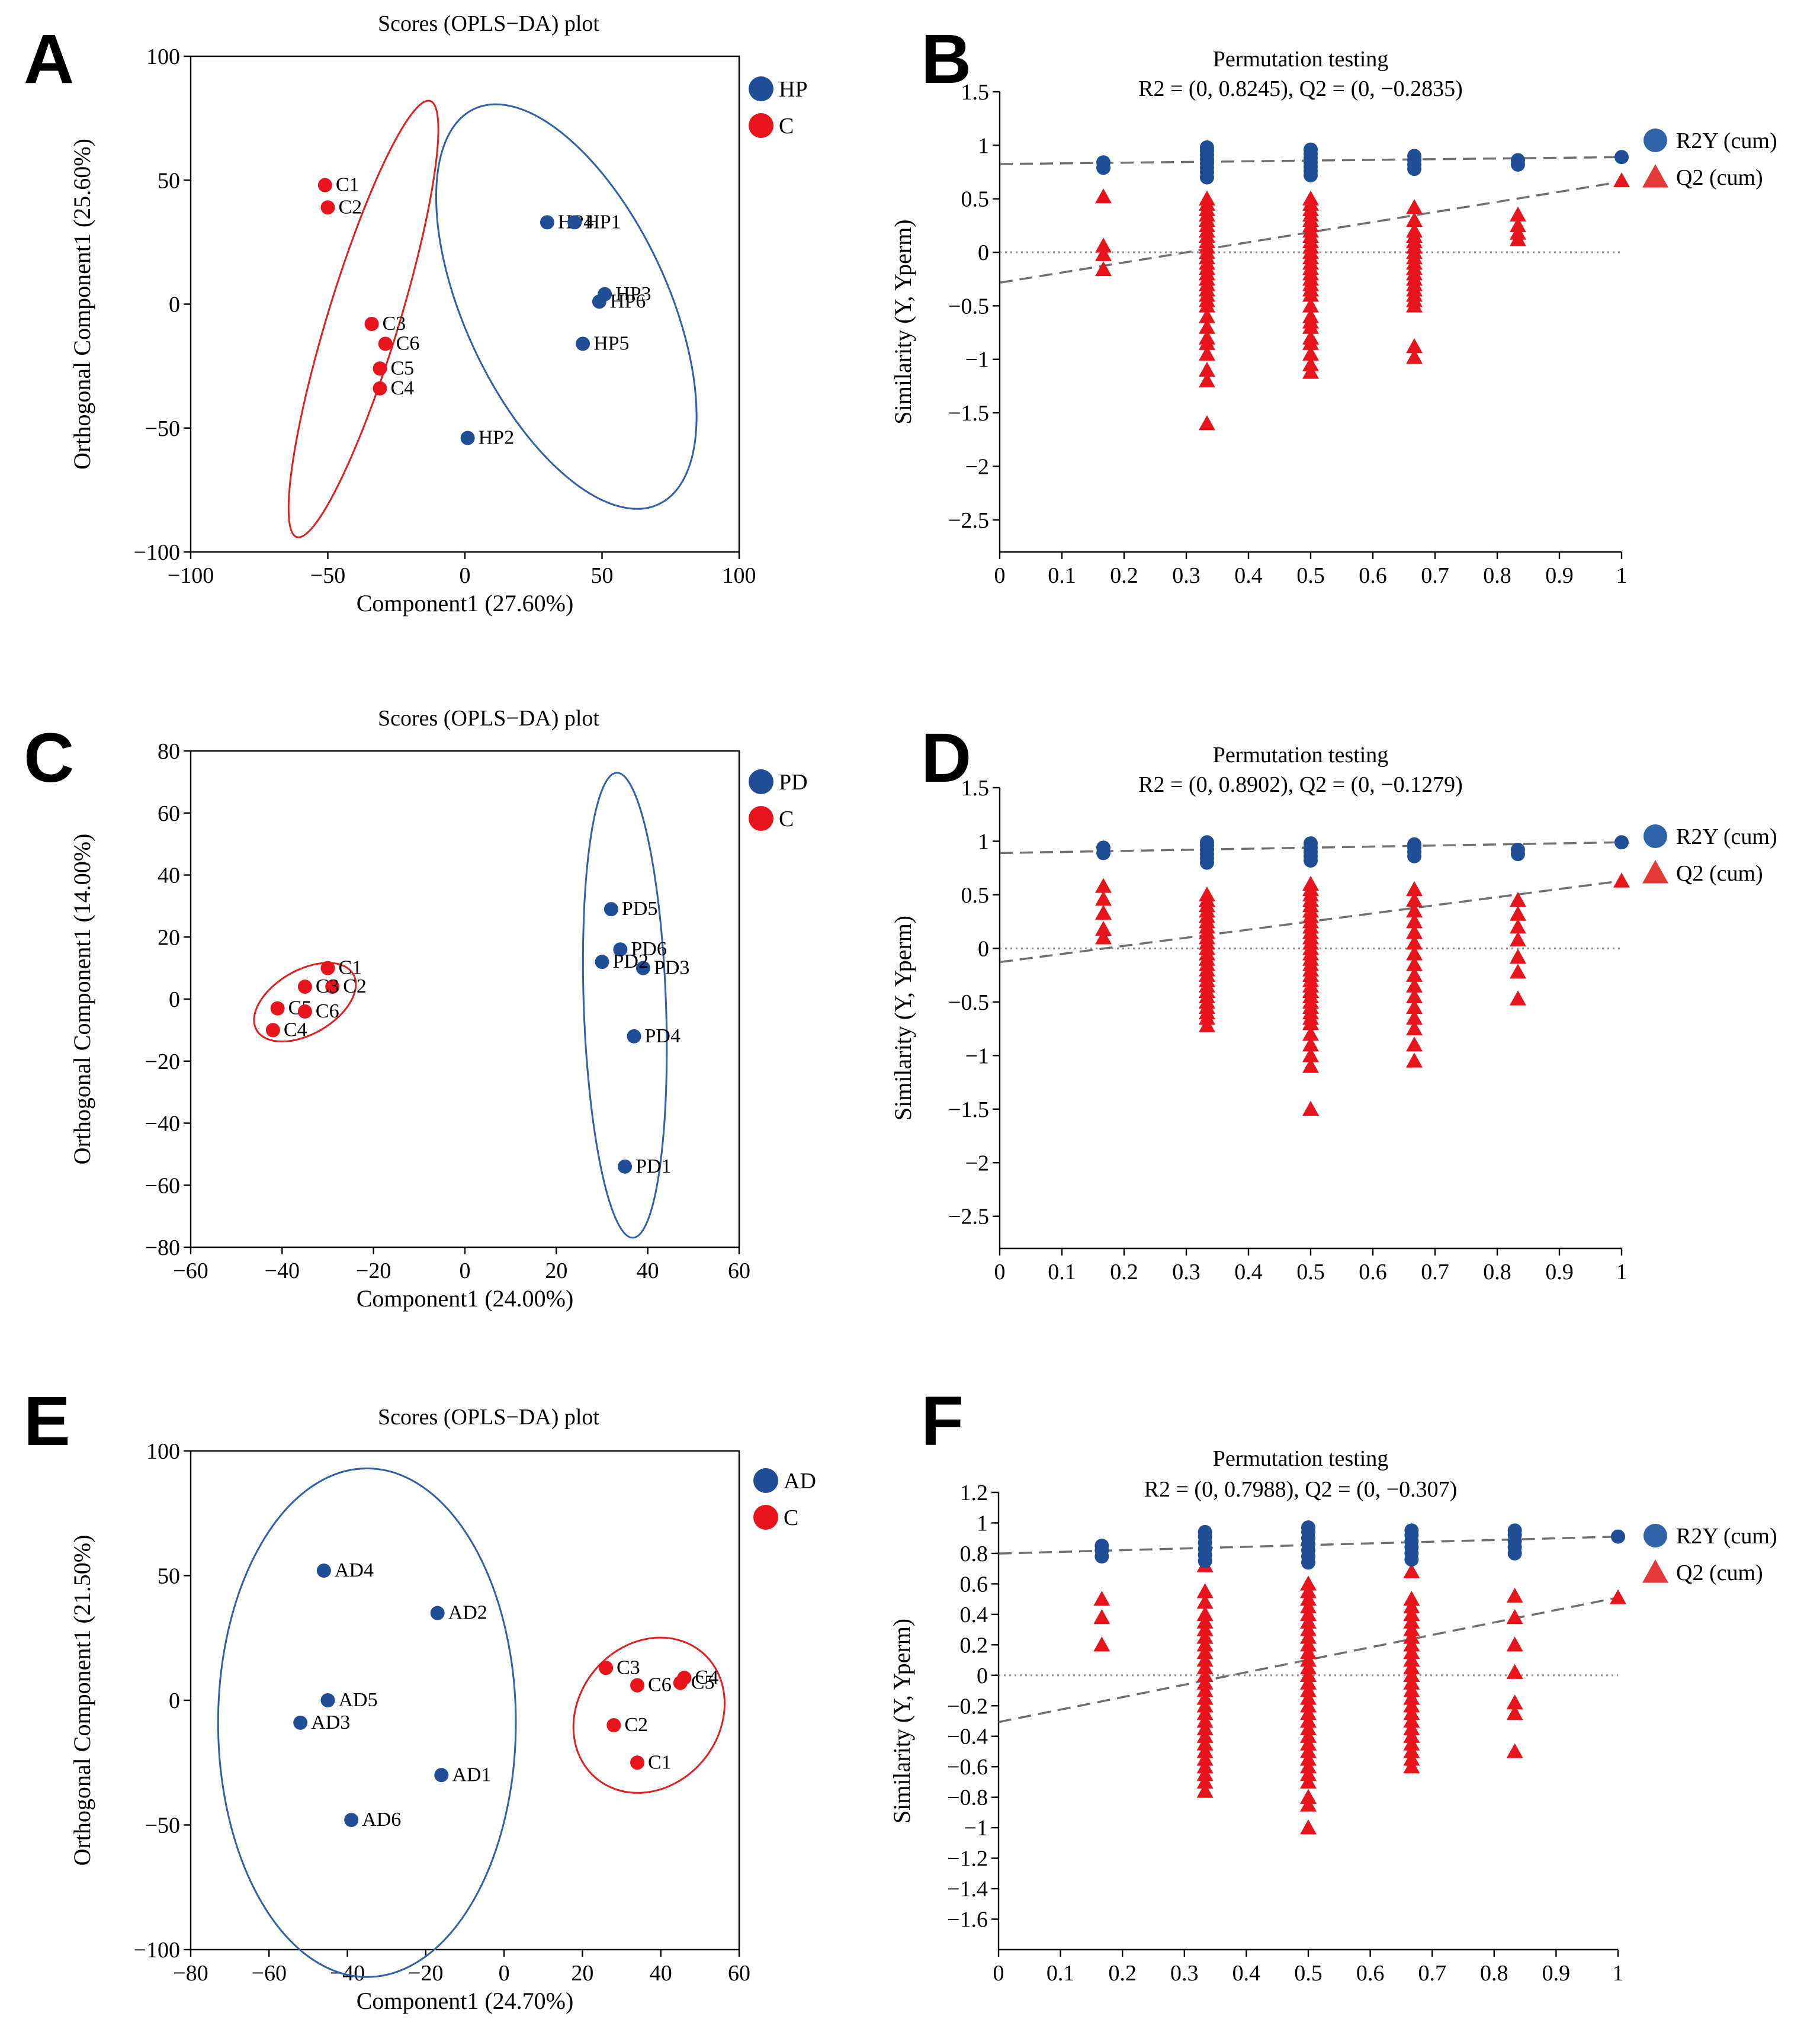 The image size is (1820, 2042). I want to click on x-tick-label: 50, so click(602, 575).